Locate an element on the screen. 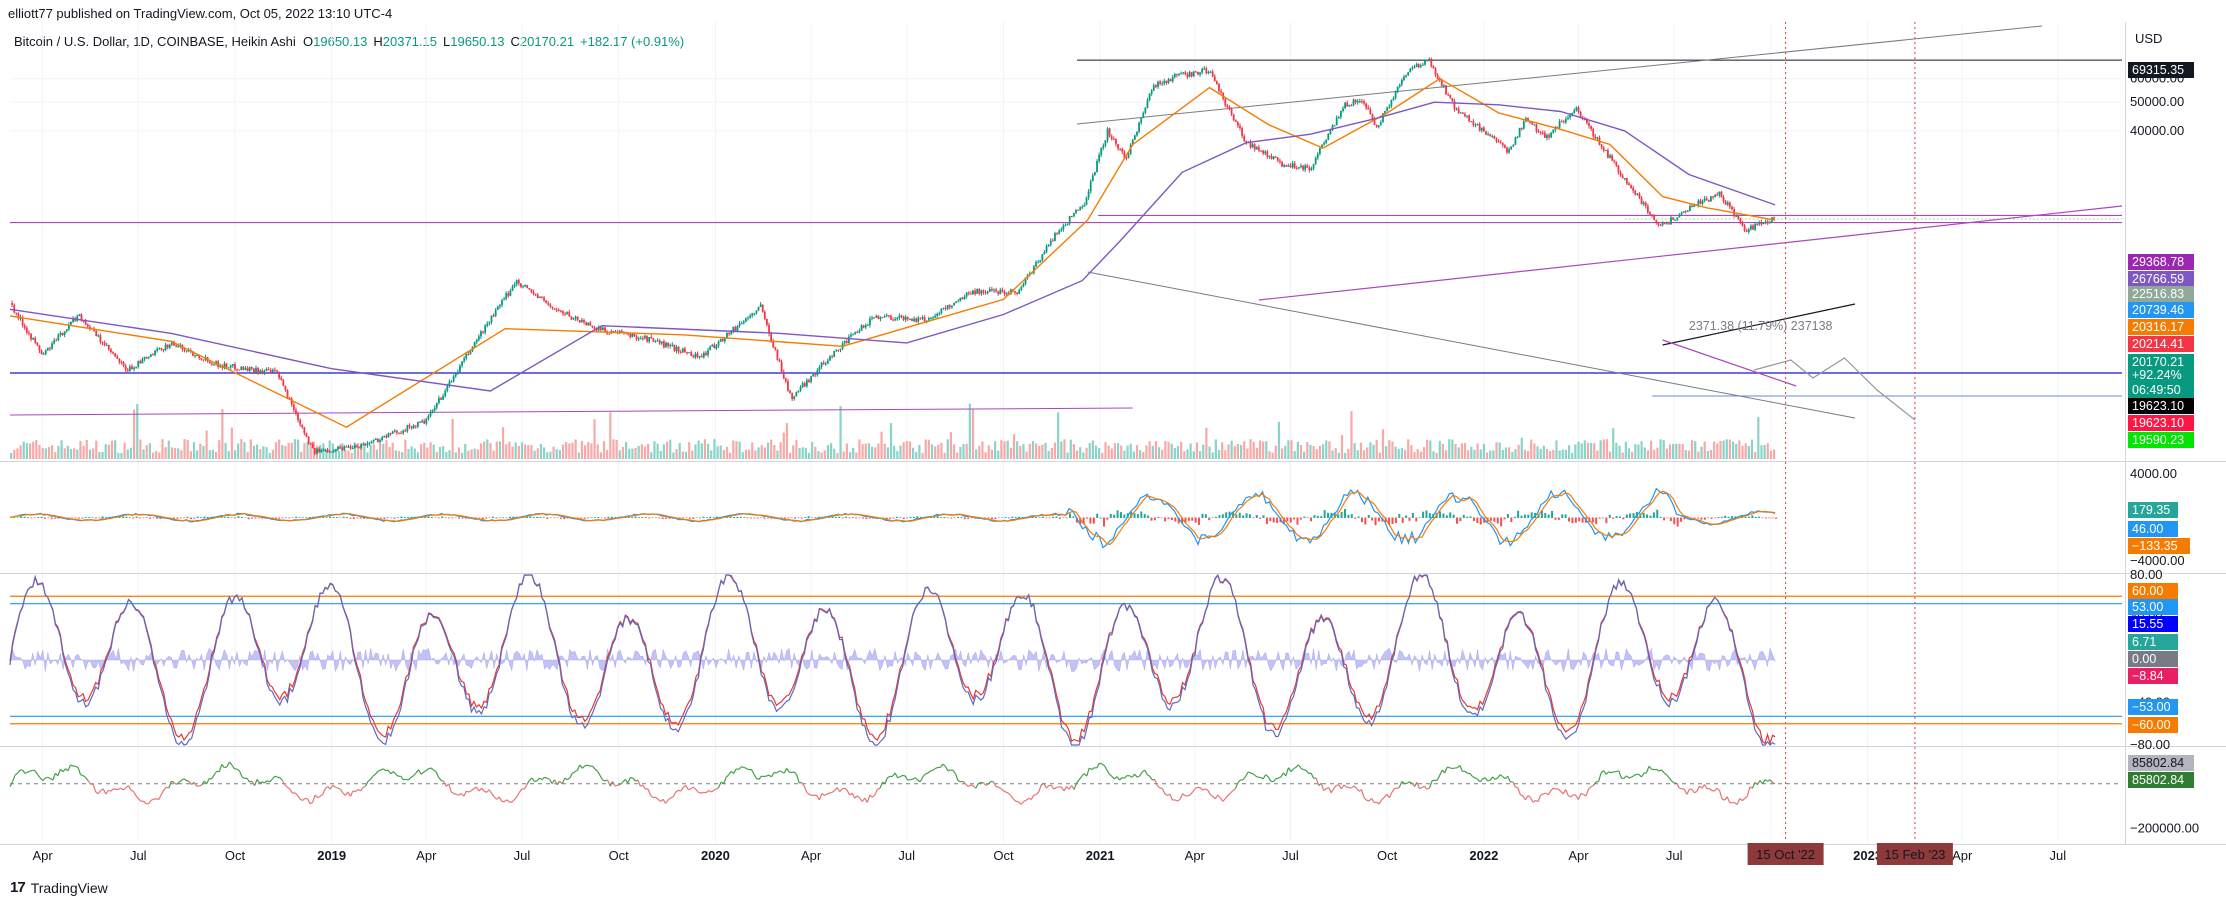 The width and height of the screenshot is (2226, 905). price-label-text: +92.24% is located at coordinates (2157, 375).